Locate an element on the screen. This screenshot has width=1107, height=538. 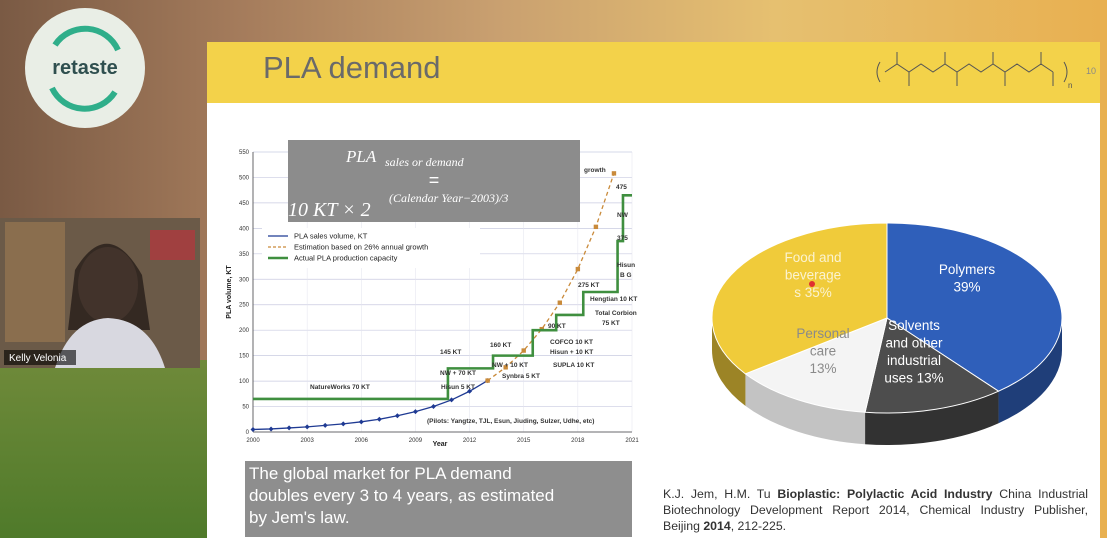
chart-annotation: Synbra 5 KT is located at coordinates (521, 376).